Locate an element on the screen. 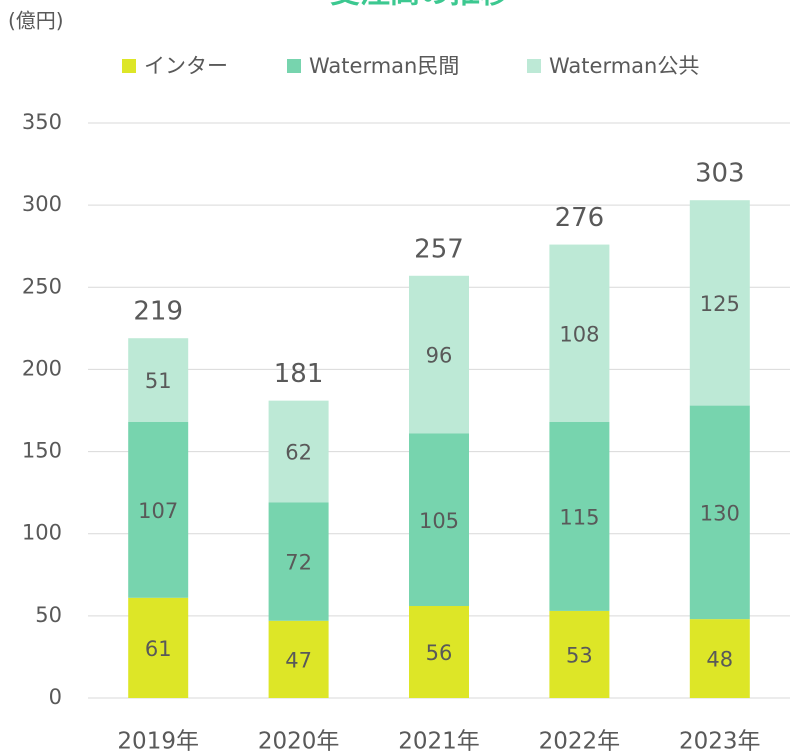 This screenshot has height=754, width=805. y-tick-label: 250 is located at coordinates (42, 286).